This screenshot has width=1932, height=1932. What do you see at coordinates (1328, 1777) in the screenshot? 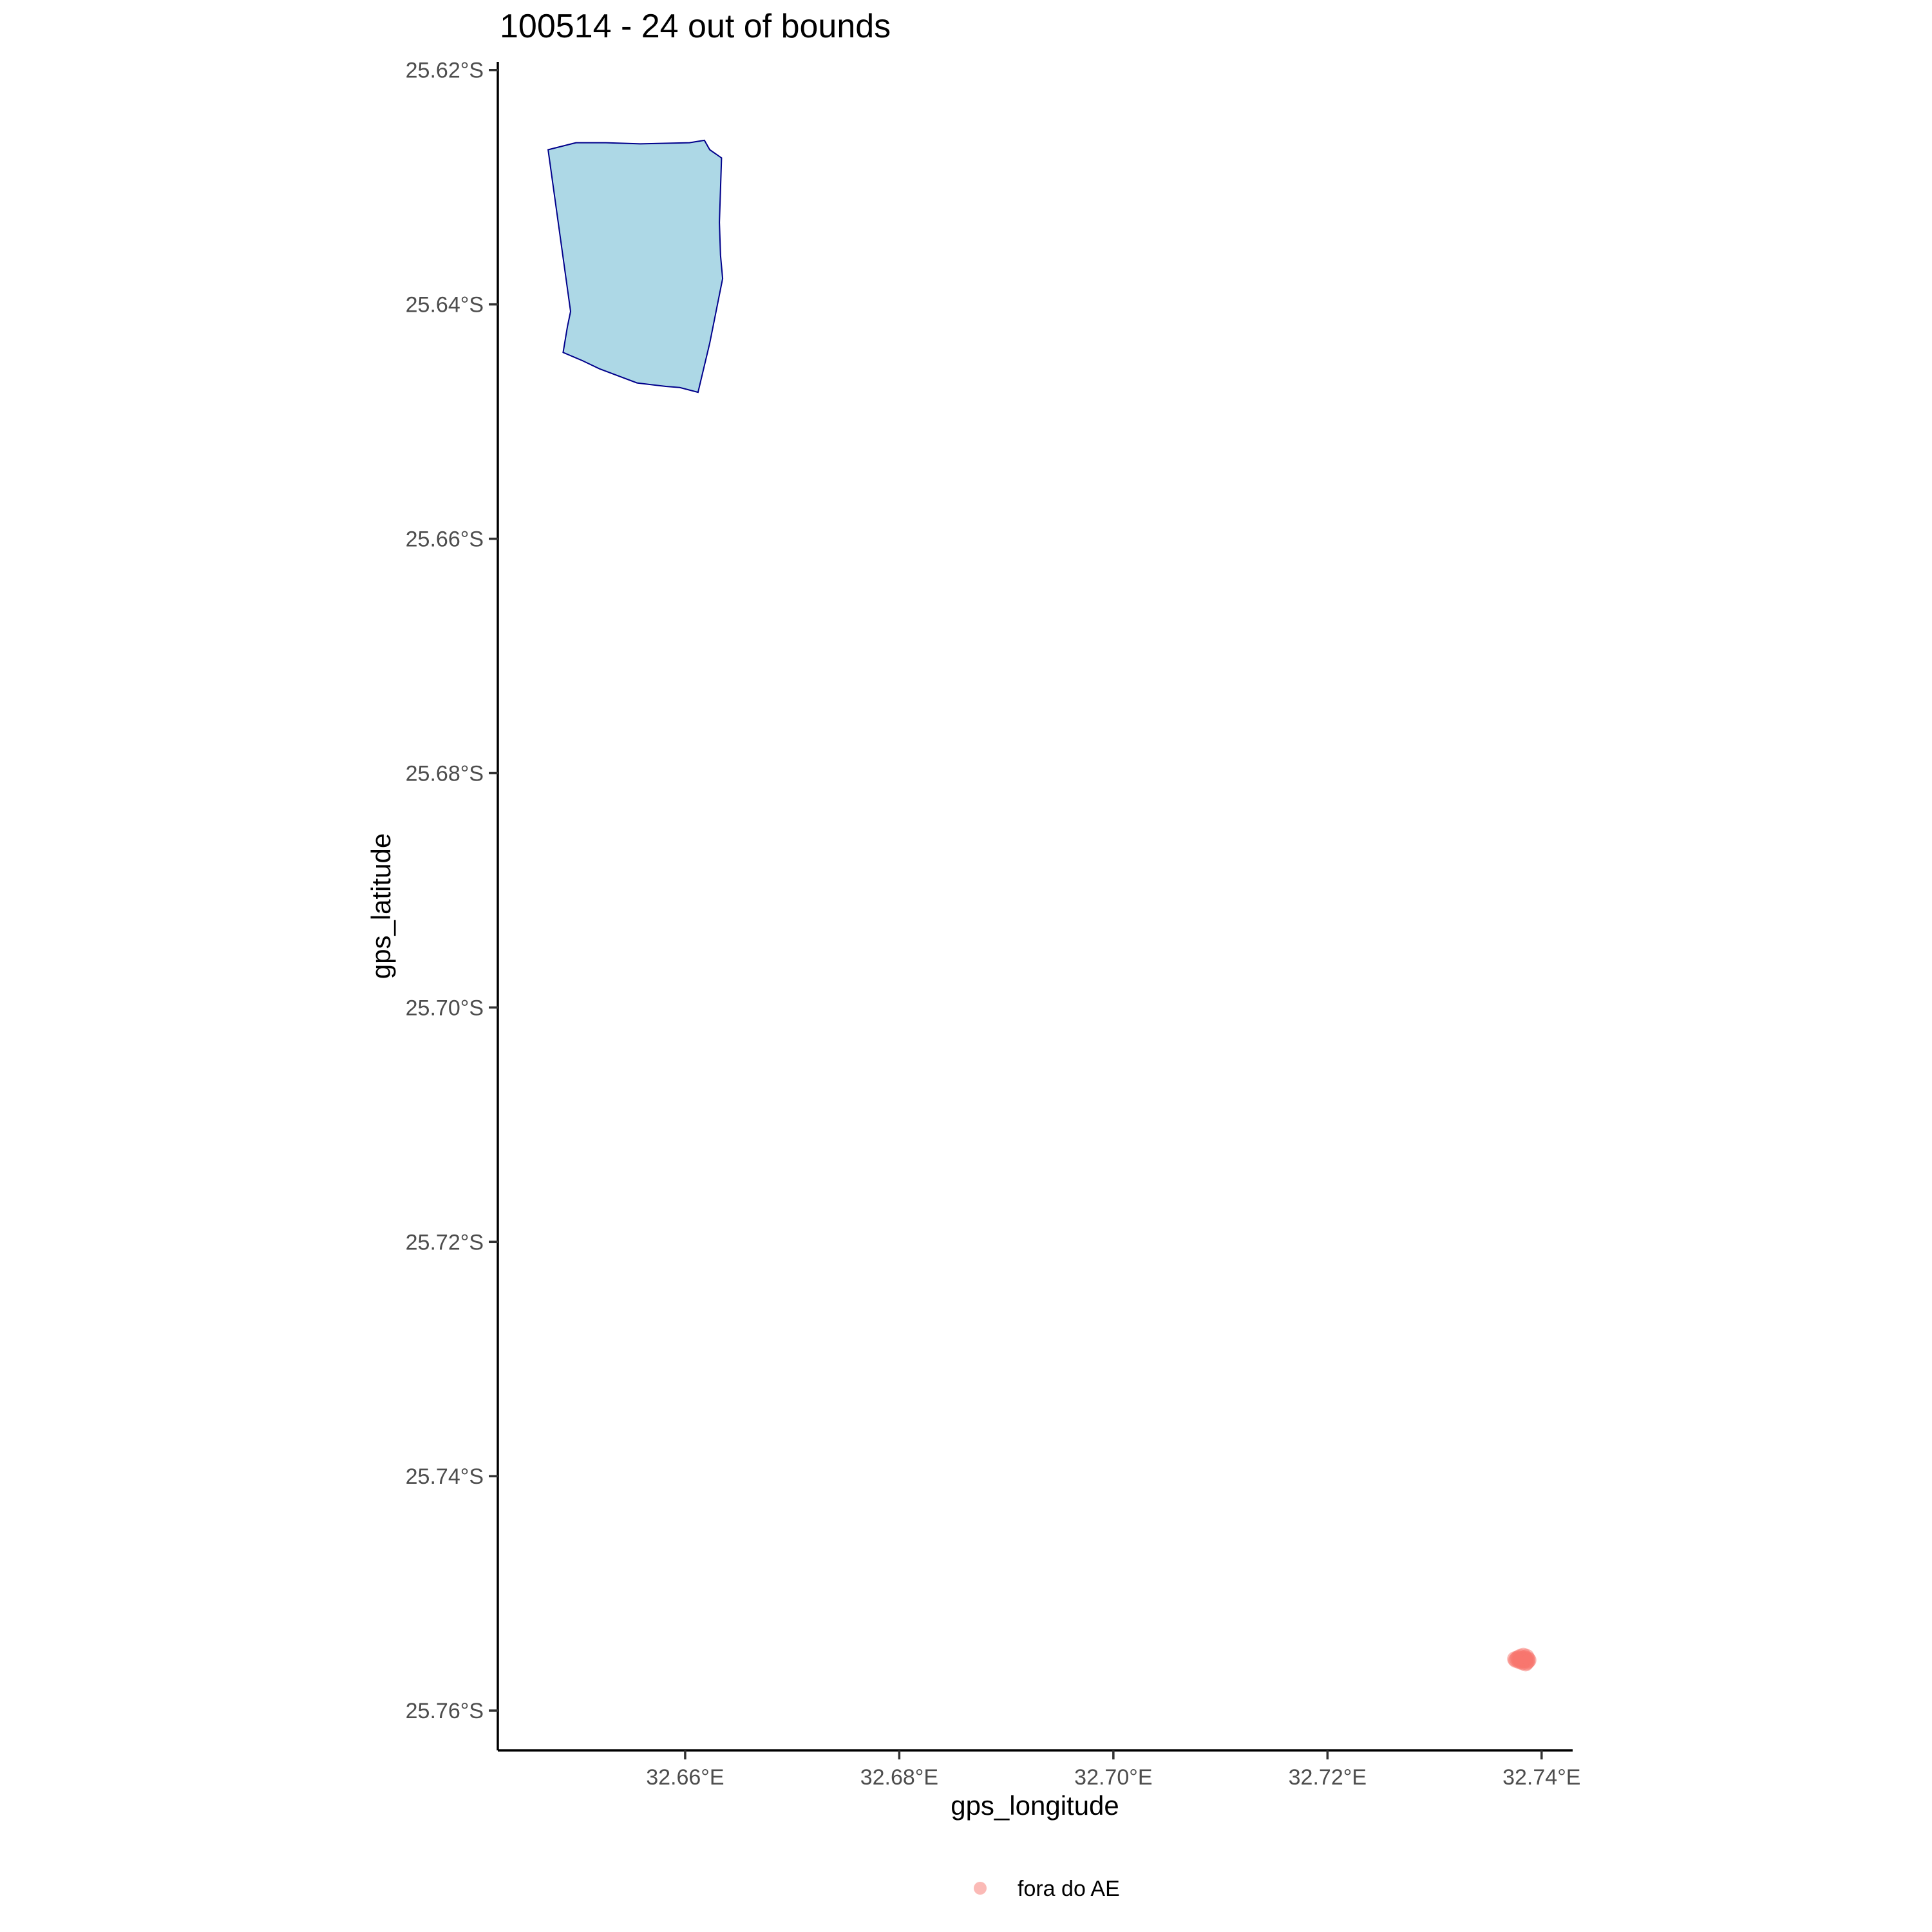
I see `x-tick-label: 32.72°E` at bounding box center [1328, 1777].